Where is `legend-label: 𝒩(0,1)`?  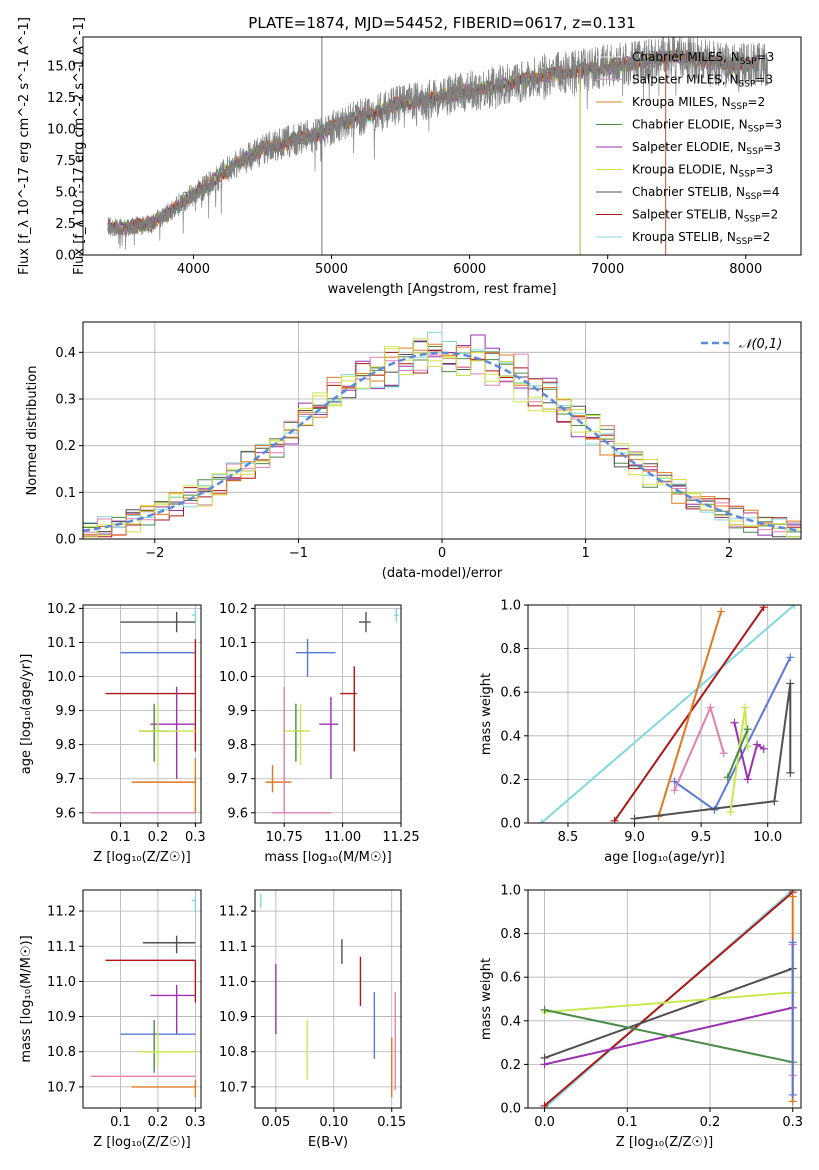
legend-label: 𝒩(0,1) is located at coordinates (760, 344).